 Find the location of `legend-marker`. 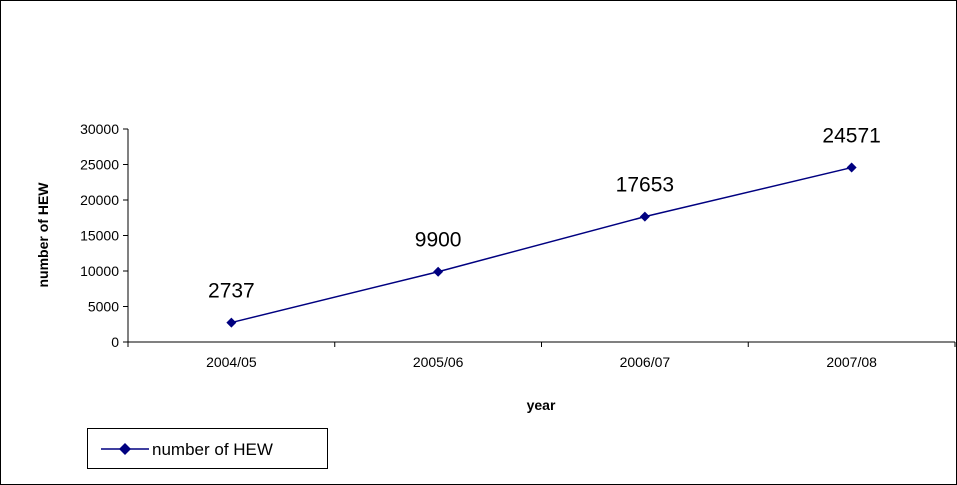

legend-marker is located at coordinates (125, 449).